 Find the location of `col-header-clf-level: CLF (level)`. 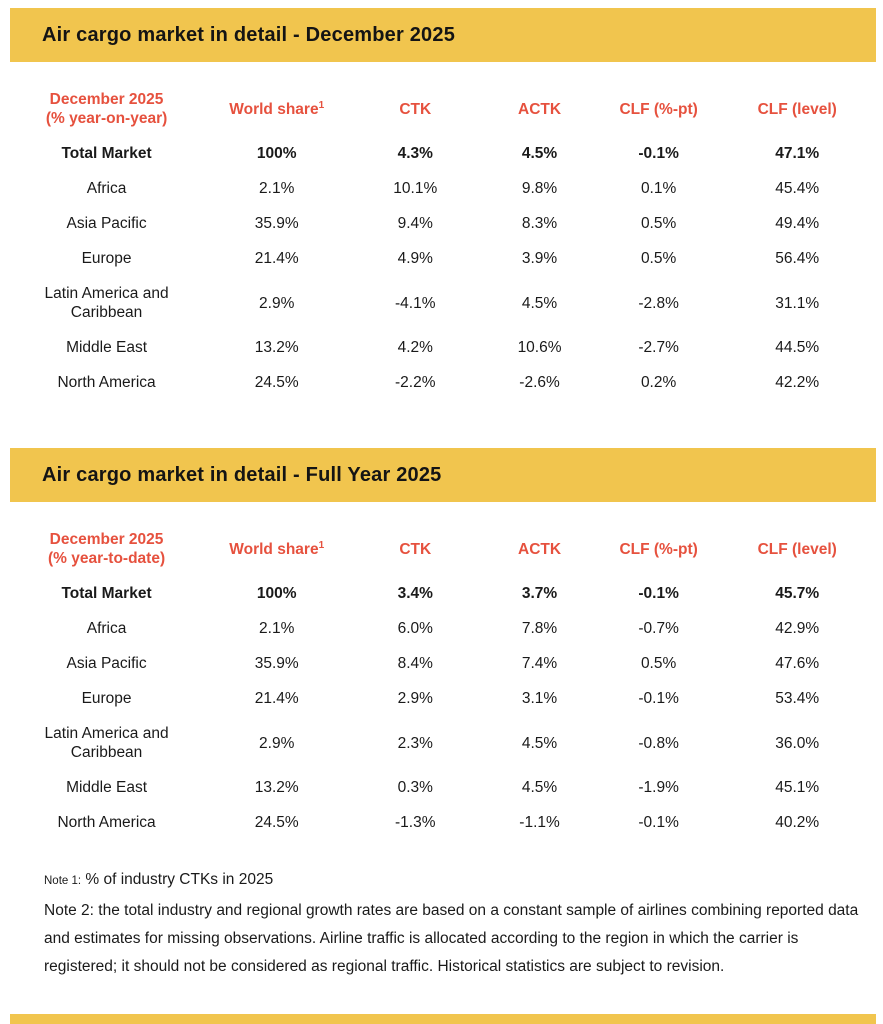

col-header-clf-level: CLF (level) is located at coordinates (797, 549).